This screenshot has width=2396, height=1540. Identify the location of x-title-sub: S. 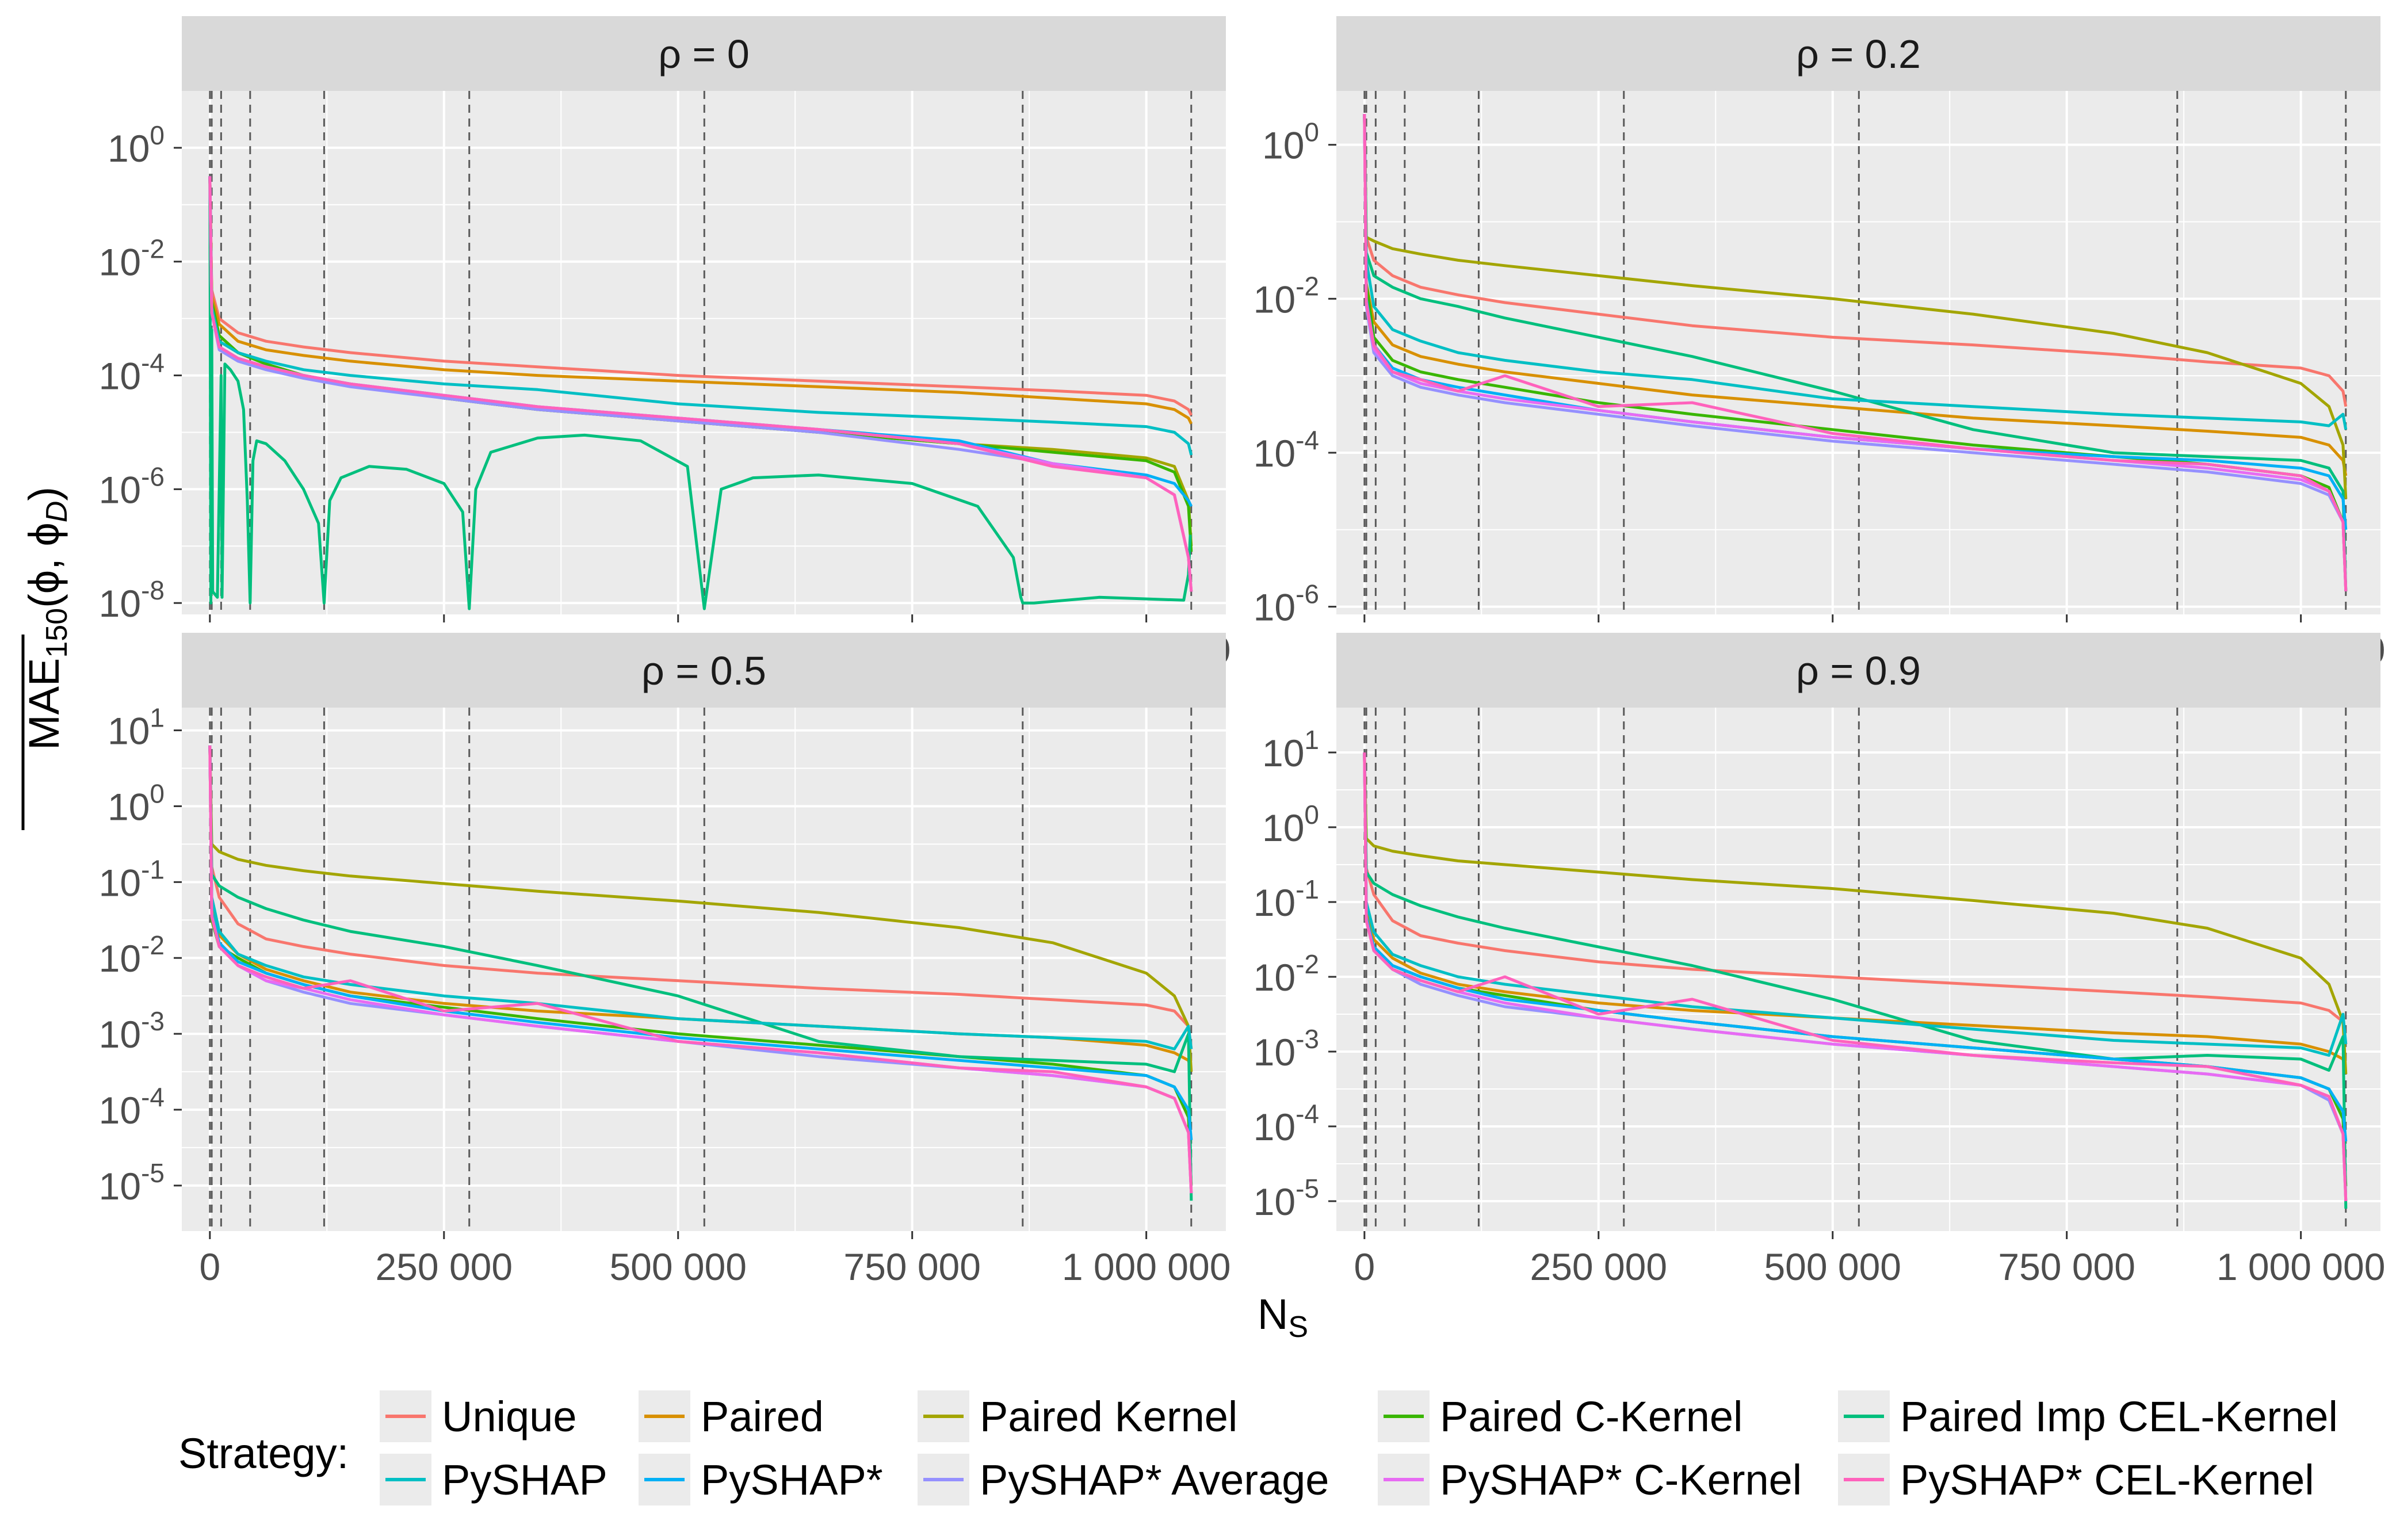
(1298, 1327).